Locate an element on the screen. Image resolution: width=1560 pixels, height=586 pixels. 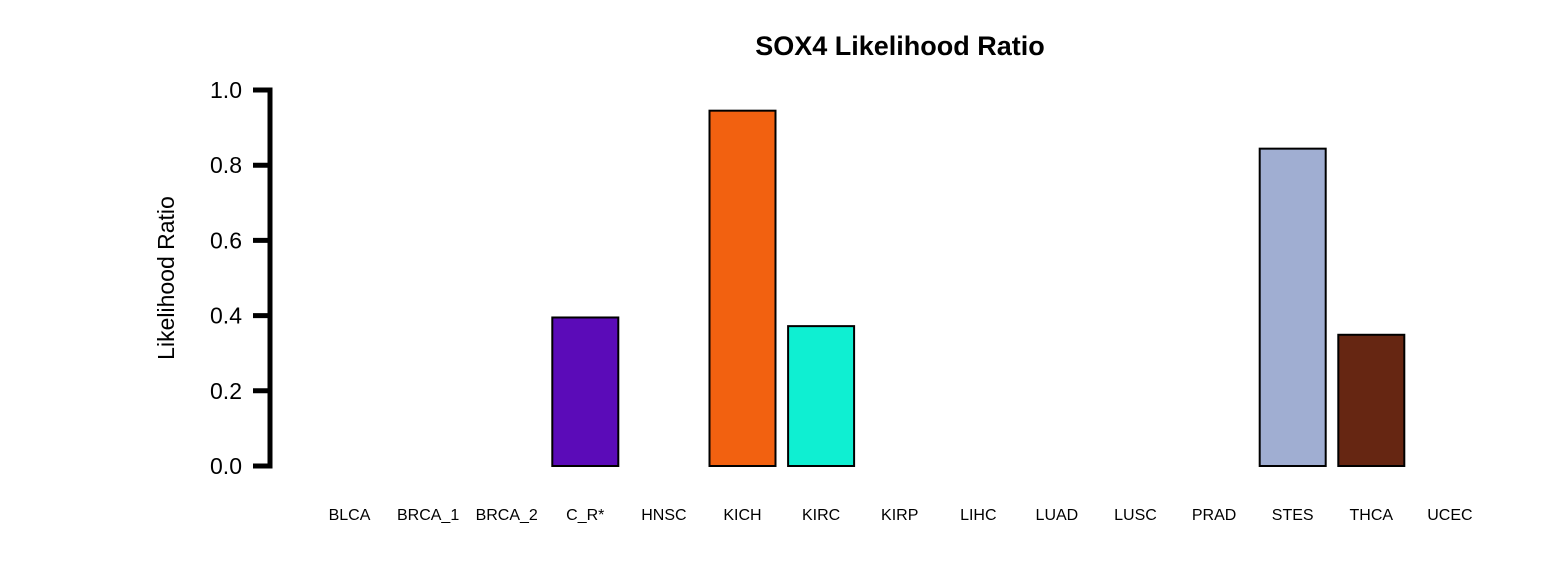
x-tick-label: HNSC is located at coordinates (663, 515).